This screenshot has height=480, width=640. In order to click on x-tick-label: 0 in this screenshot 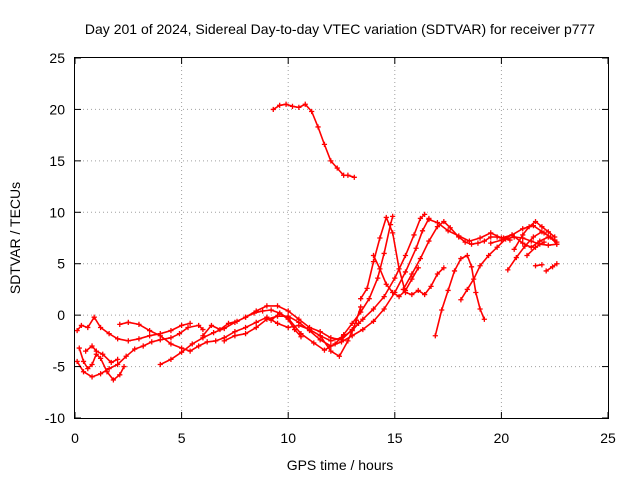, I will do `click(75, 438)`.